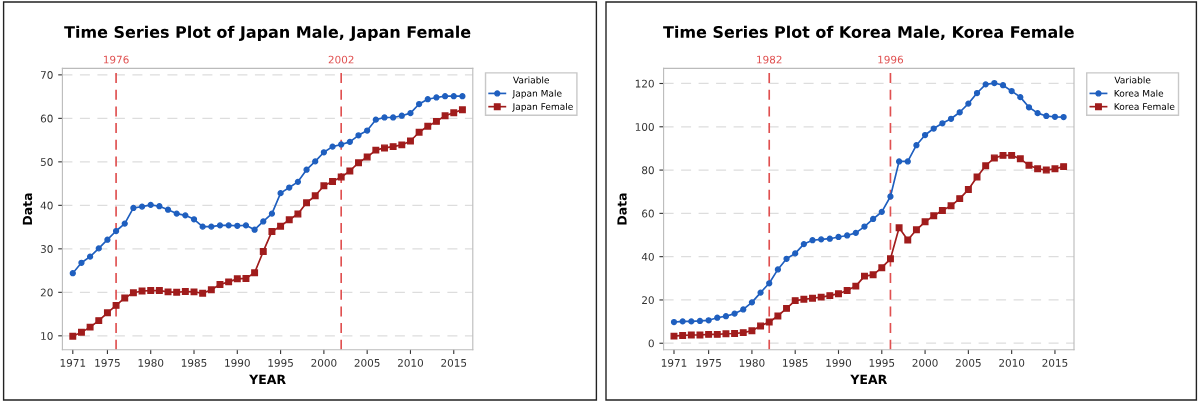  Describe the element at coordinates (46, 249) in the screenshot. I see `y-tick-label: 30` at that location.